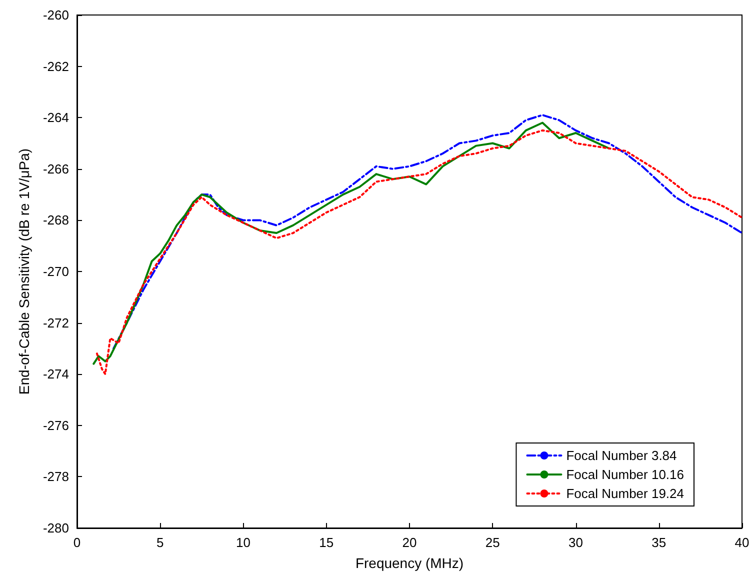 This screenshot has width=754, height=584. What do you see at coordinates (160, 542) in the screenshot?
I see `x-tick-label: 5` at bounding box center [160, 542].